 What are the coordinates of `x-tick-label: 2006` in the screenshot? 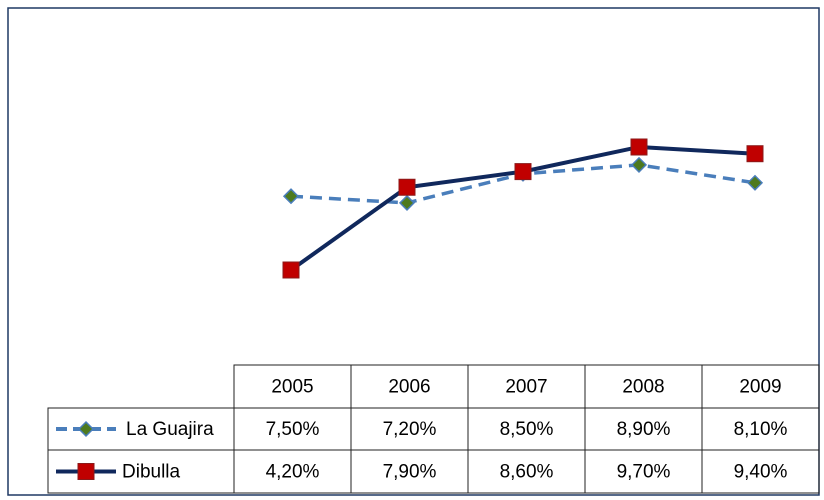 It's located at (409, 387).